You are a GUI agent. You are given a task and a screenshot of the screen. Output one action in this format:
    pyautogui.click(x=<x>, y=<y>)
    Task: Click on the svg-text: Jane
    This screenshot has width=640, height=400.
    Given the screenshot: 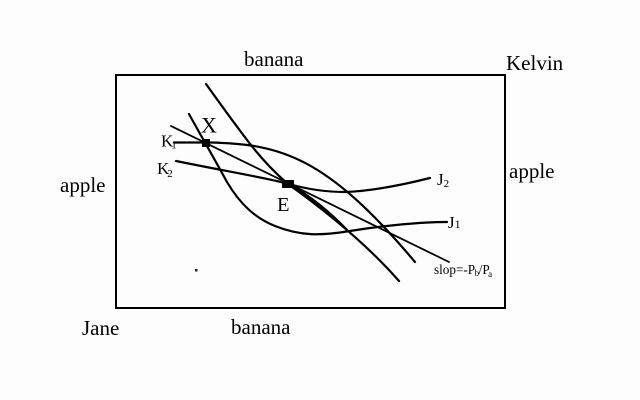 What is the action you would take?
    pyautogui.click(x=100, y=328)
    